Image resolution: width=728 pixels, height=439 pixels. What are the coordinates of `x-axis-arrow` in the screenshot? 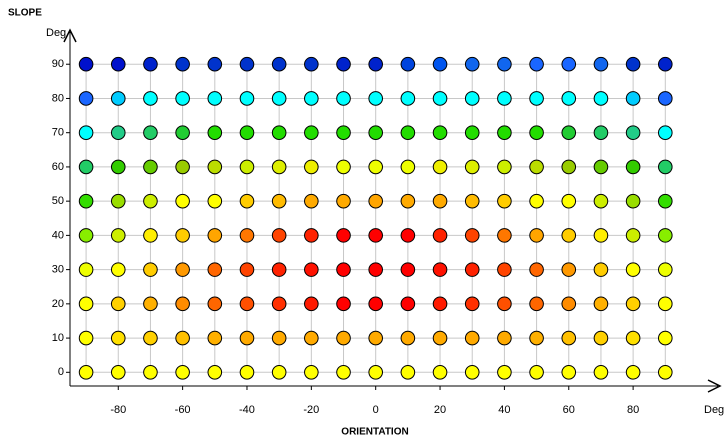 It's located at (714, 386).